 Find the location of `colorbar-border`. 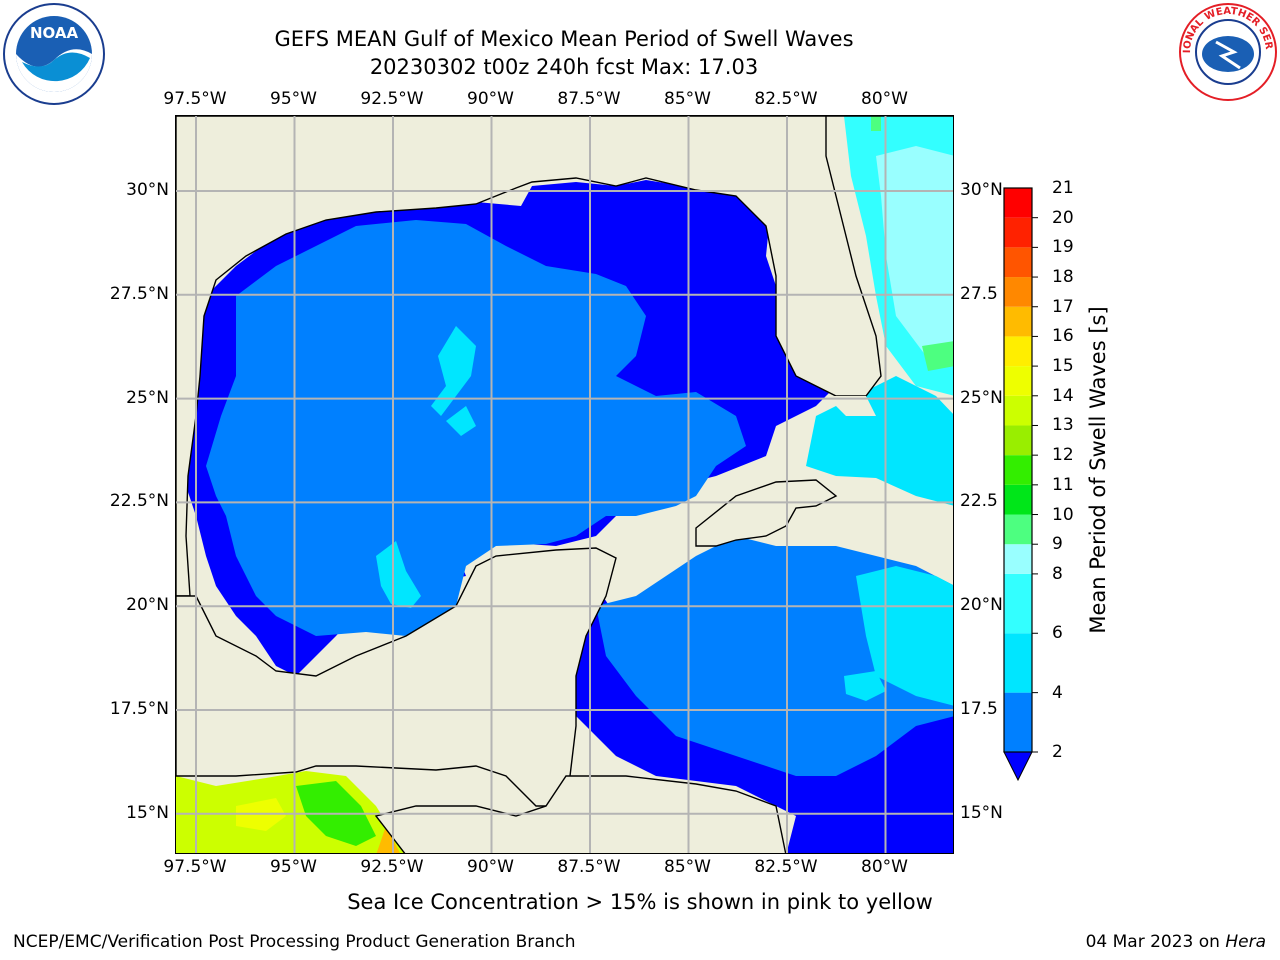

colorbar-border is located at coordinates (1018, 470).